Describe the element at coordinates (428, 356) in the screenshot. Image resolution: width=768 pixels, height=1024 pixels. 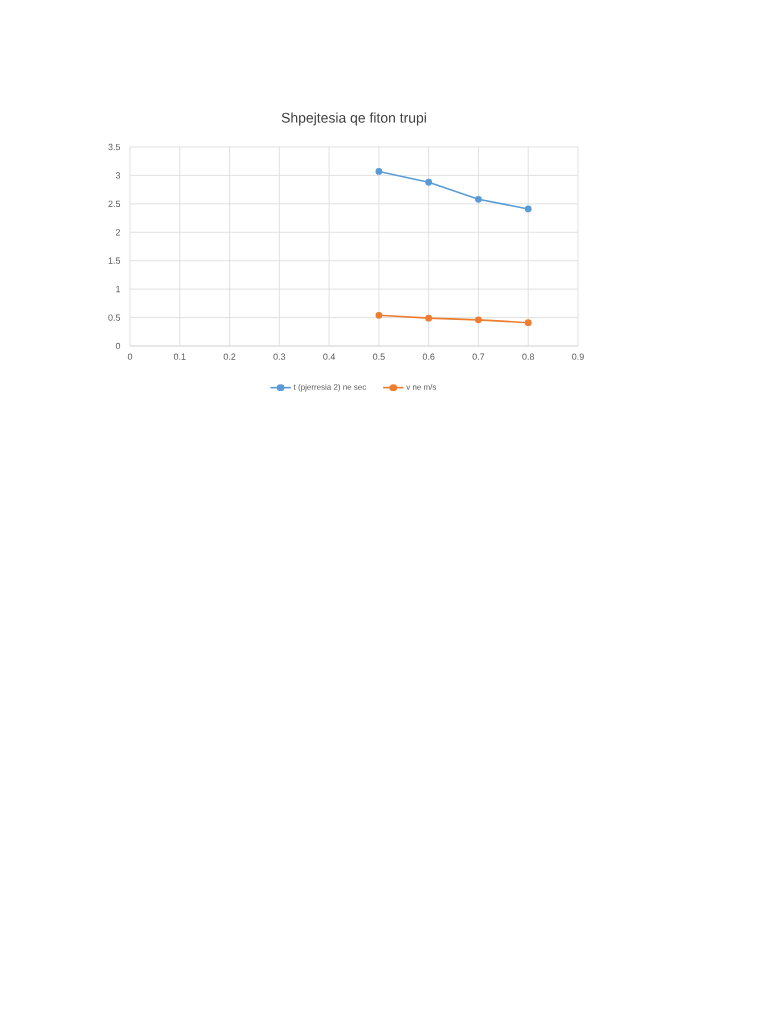
I see `x-tick-label: 0.6` at that location.